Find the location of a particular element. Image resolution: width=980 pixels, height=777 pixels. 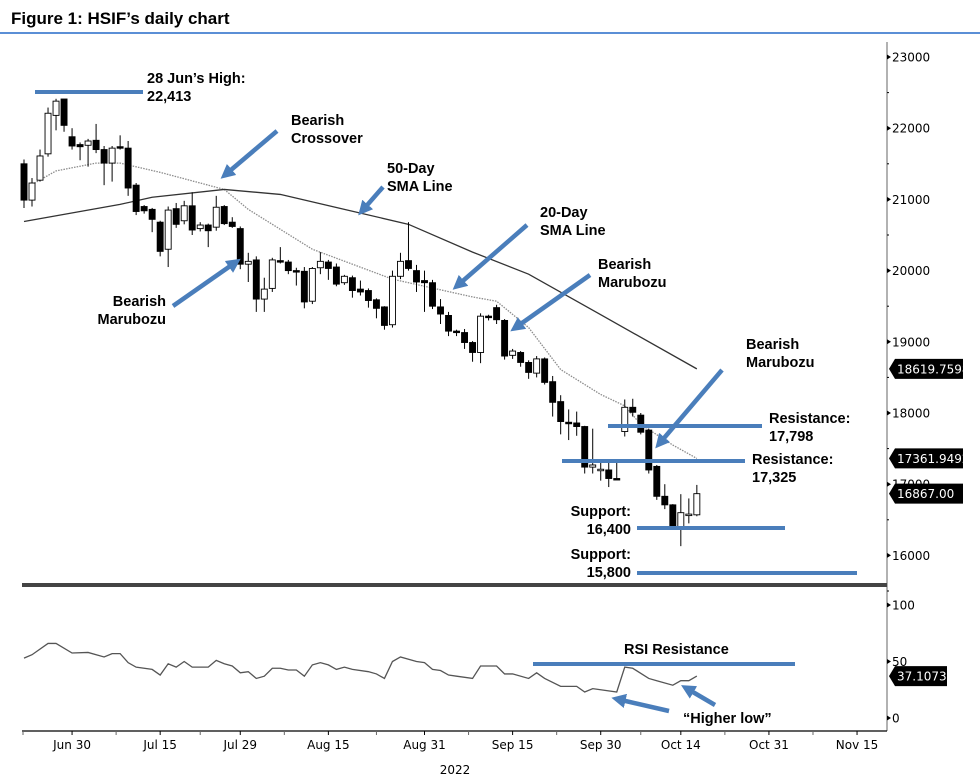

annotation-bearish-marubozu-right: Bearish Marubozu is located at coordinates (780, 354).